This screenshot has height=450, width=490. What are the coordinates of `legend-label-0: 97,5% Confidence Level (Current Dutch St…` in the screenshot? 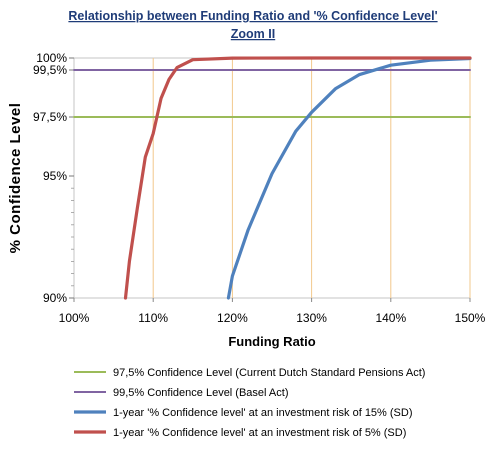 It's located at (269, 373).